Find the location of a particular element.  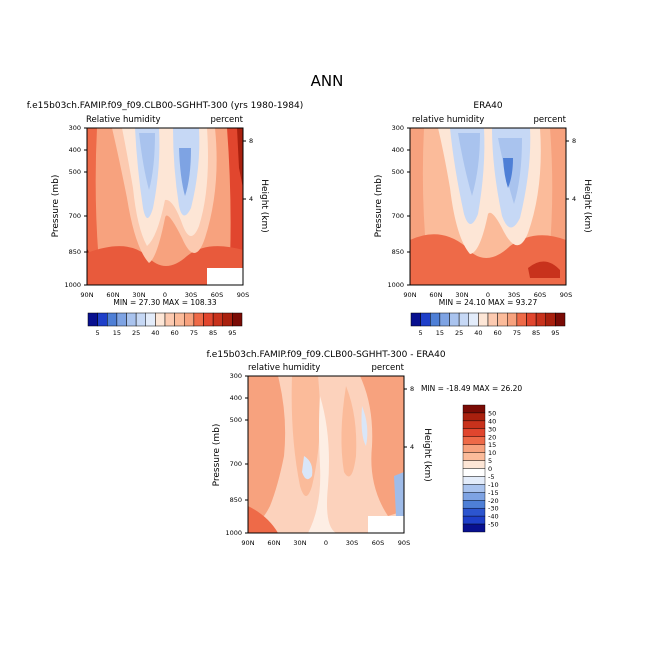

era40-fill-bl-dark is located at coordinates (544, 269).